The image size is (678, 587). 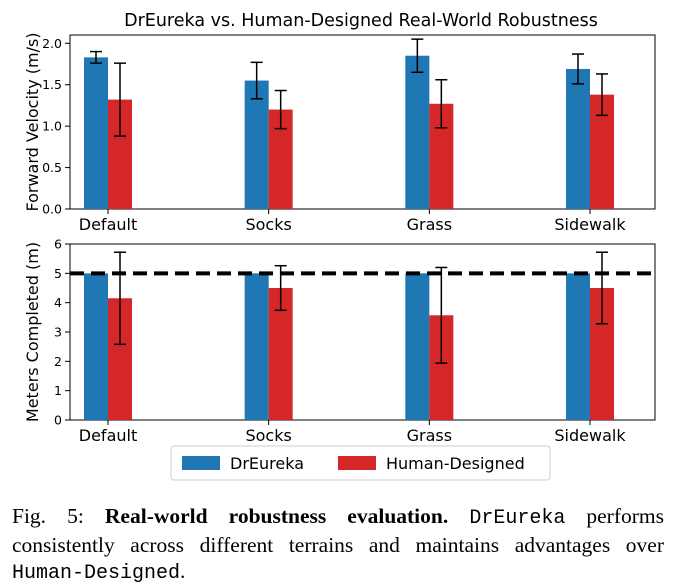 What do you see at coordinates (52, 126) in the screenshot?
I see `y-tick-label: 1.0` at bounding box center [52, 126].